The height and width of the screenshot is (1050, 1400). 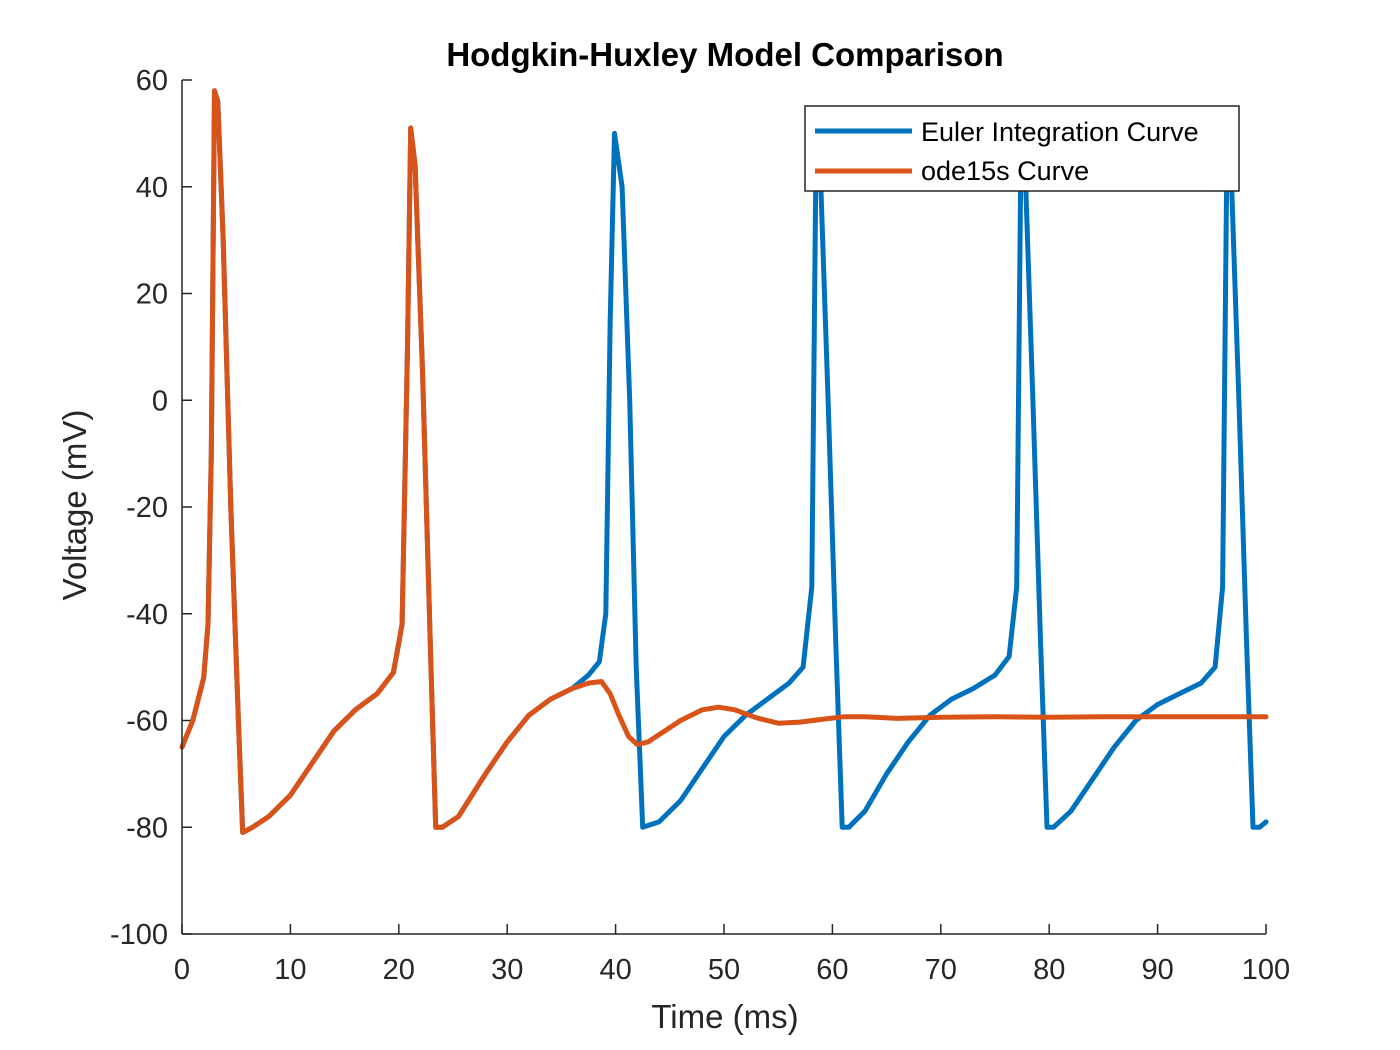 I want to click on legend: Euler Integration Curve ode15s Curve, so click(x=1022, y=148).